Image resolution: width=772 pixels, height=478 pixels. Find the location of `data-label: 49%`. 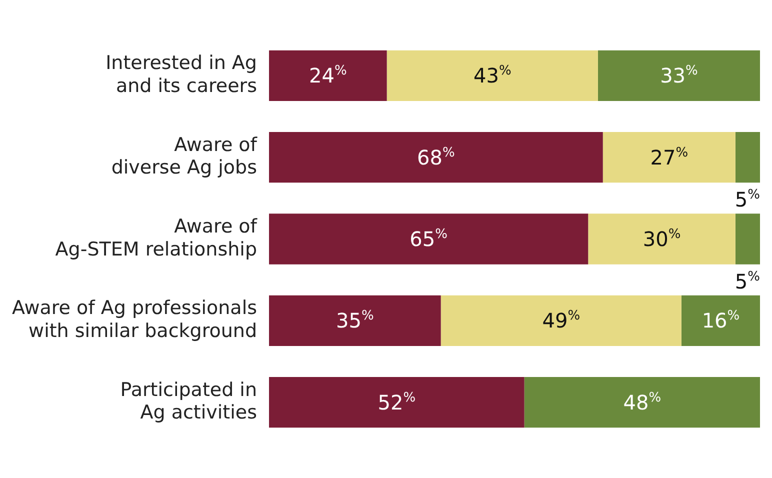

data-label: 49% is located at coordinates (561, 320).